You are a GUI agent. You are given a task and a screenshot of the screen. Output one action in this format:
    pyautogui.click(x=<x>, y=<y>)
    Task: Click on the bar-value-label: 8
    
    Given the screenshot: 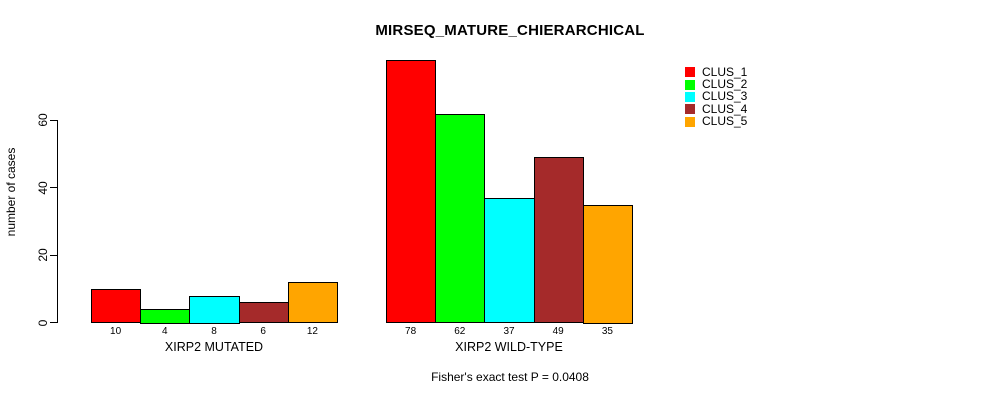 What is the action you would take?
    pyautogui.click(x=214, y=331)
    